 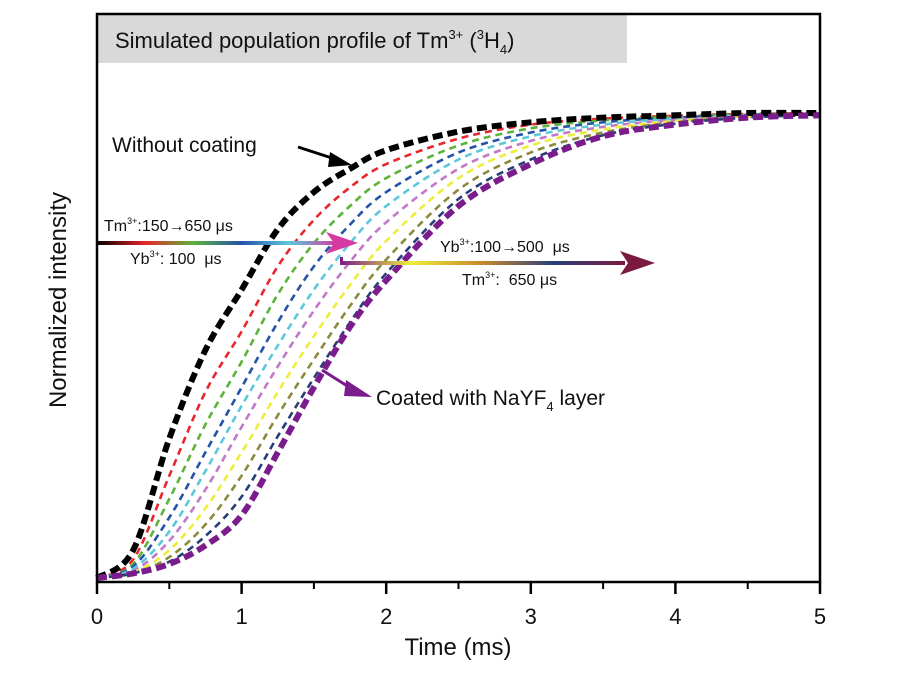 I want to click on arrow2-bottom-sup: 3+, so click(x=490, y=275).